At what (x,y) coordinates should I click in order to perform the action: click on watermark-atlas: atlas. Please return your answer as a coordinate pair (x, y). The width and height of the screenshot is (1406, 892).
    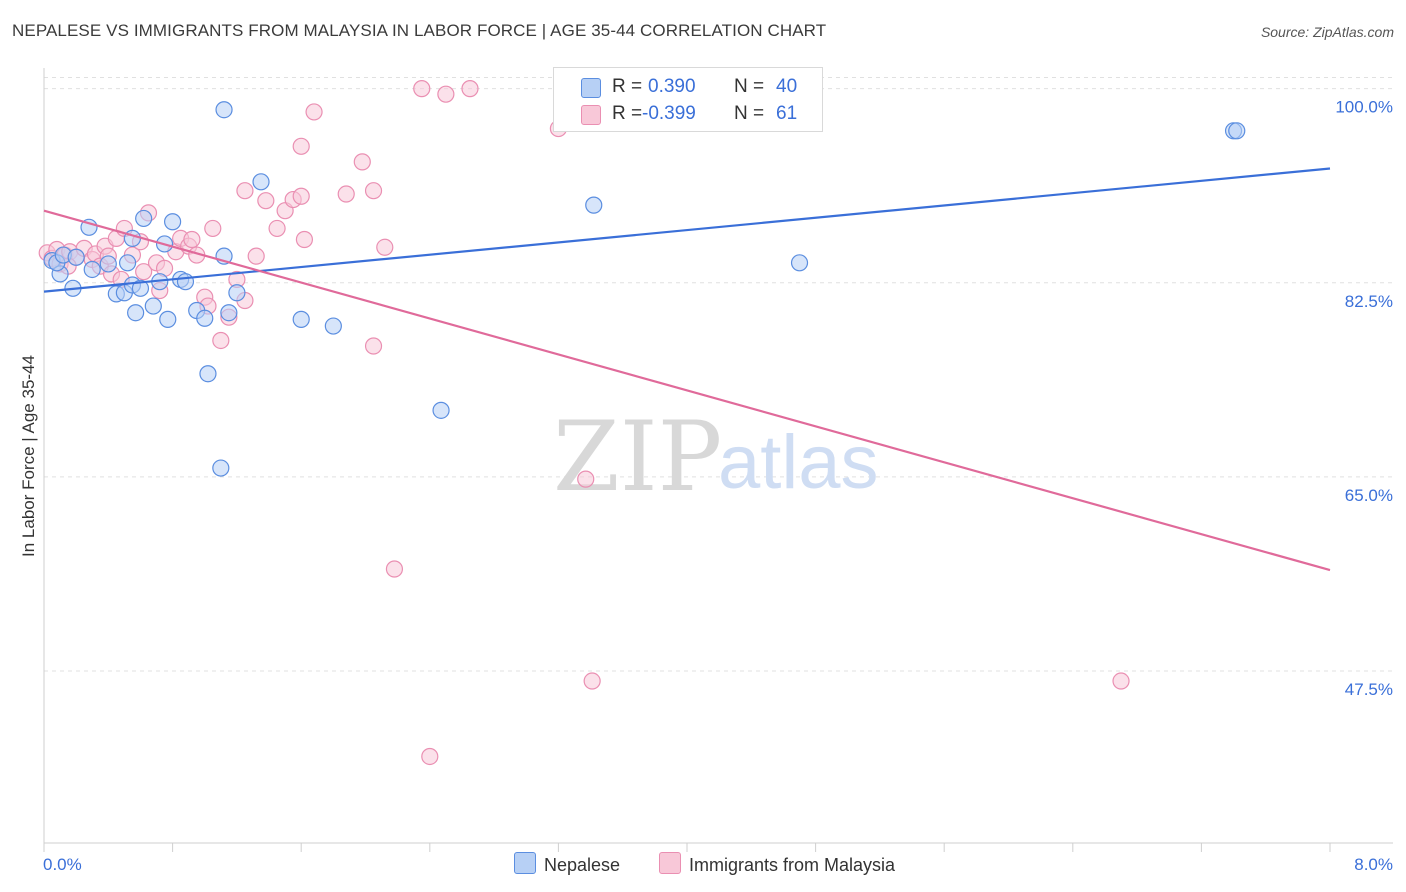
    Looking at the image, I should click on (798, 462).